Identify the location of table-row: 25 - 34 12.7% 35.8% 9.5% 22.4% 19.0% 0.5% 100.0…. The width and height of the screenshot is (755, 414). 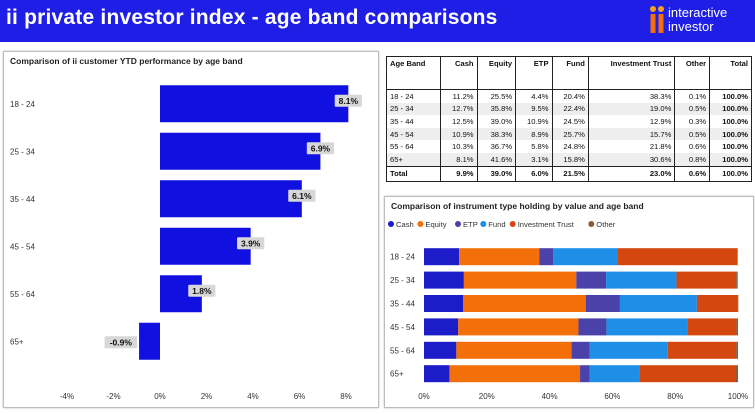
(568, 109).